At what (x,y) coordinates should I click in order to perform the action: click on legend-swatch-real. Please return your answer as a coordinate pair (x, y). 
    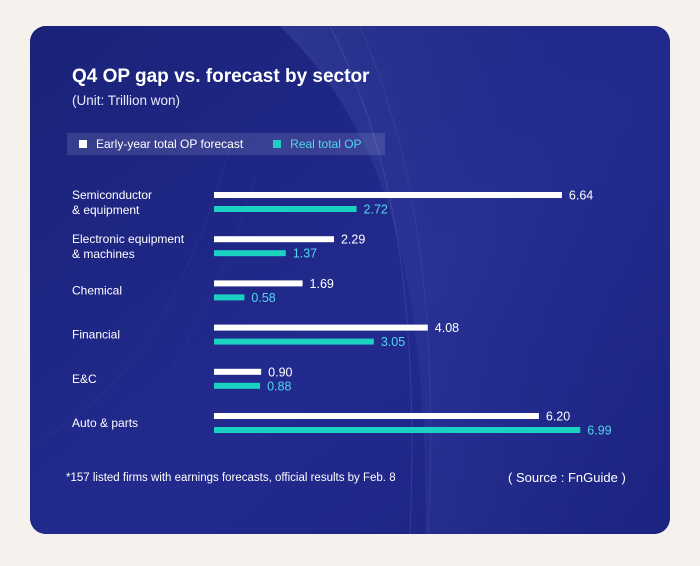
    Looking at the image, I should click on (277, 144).